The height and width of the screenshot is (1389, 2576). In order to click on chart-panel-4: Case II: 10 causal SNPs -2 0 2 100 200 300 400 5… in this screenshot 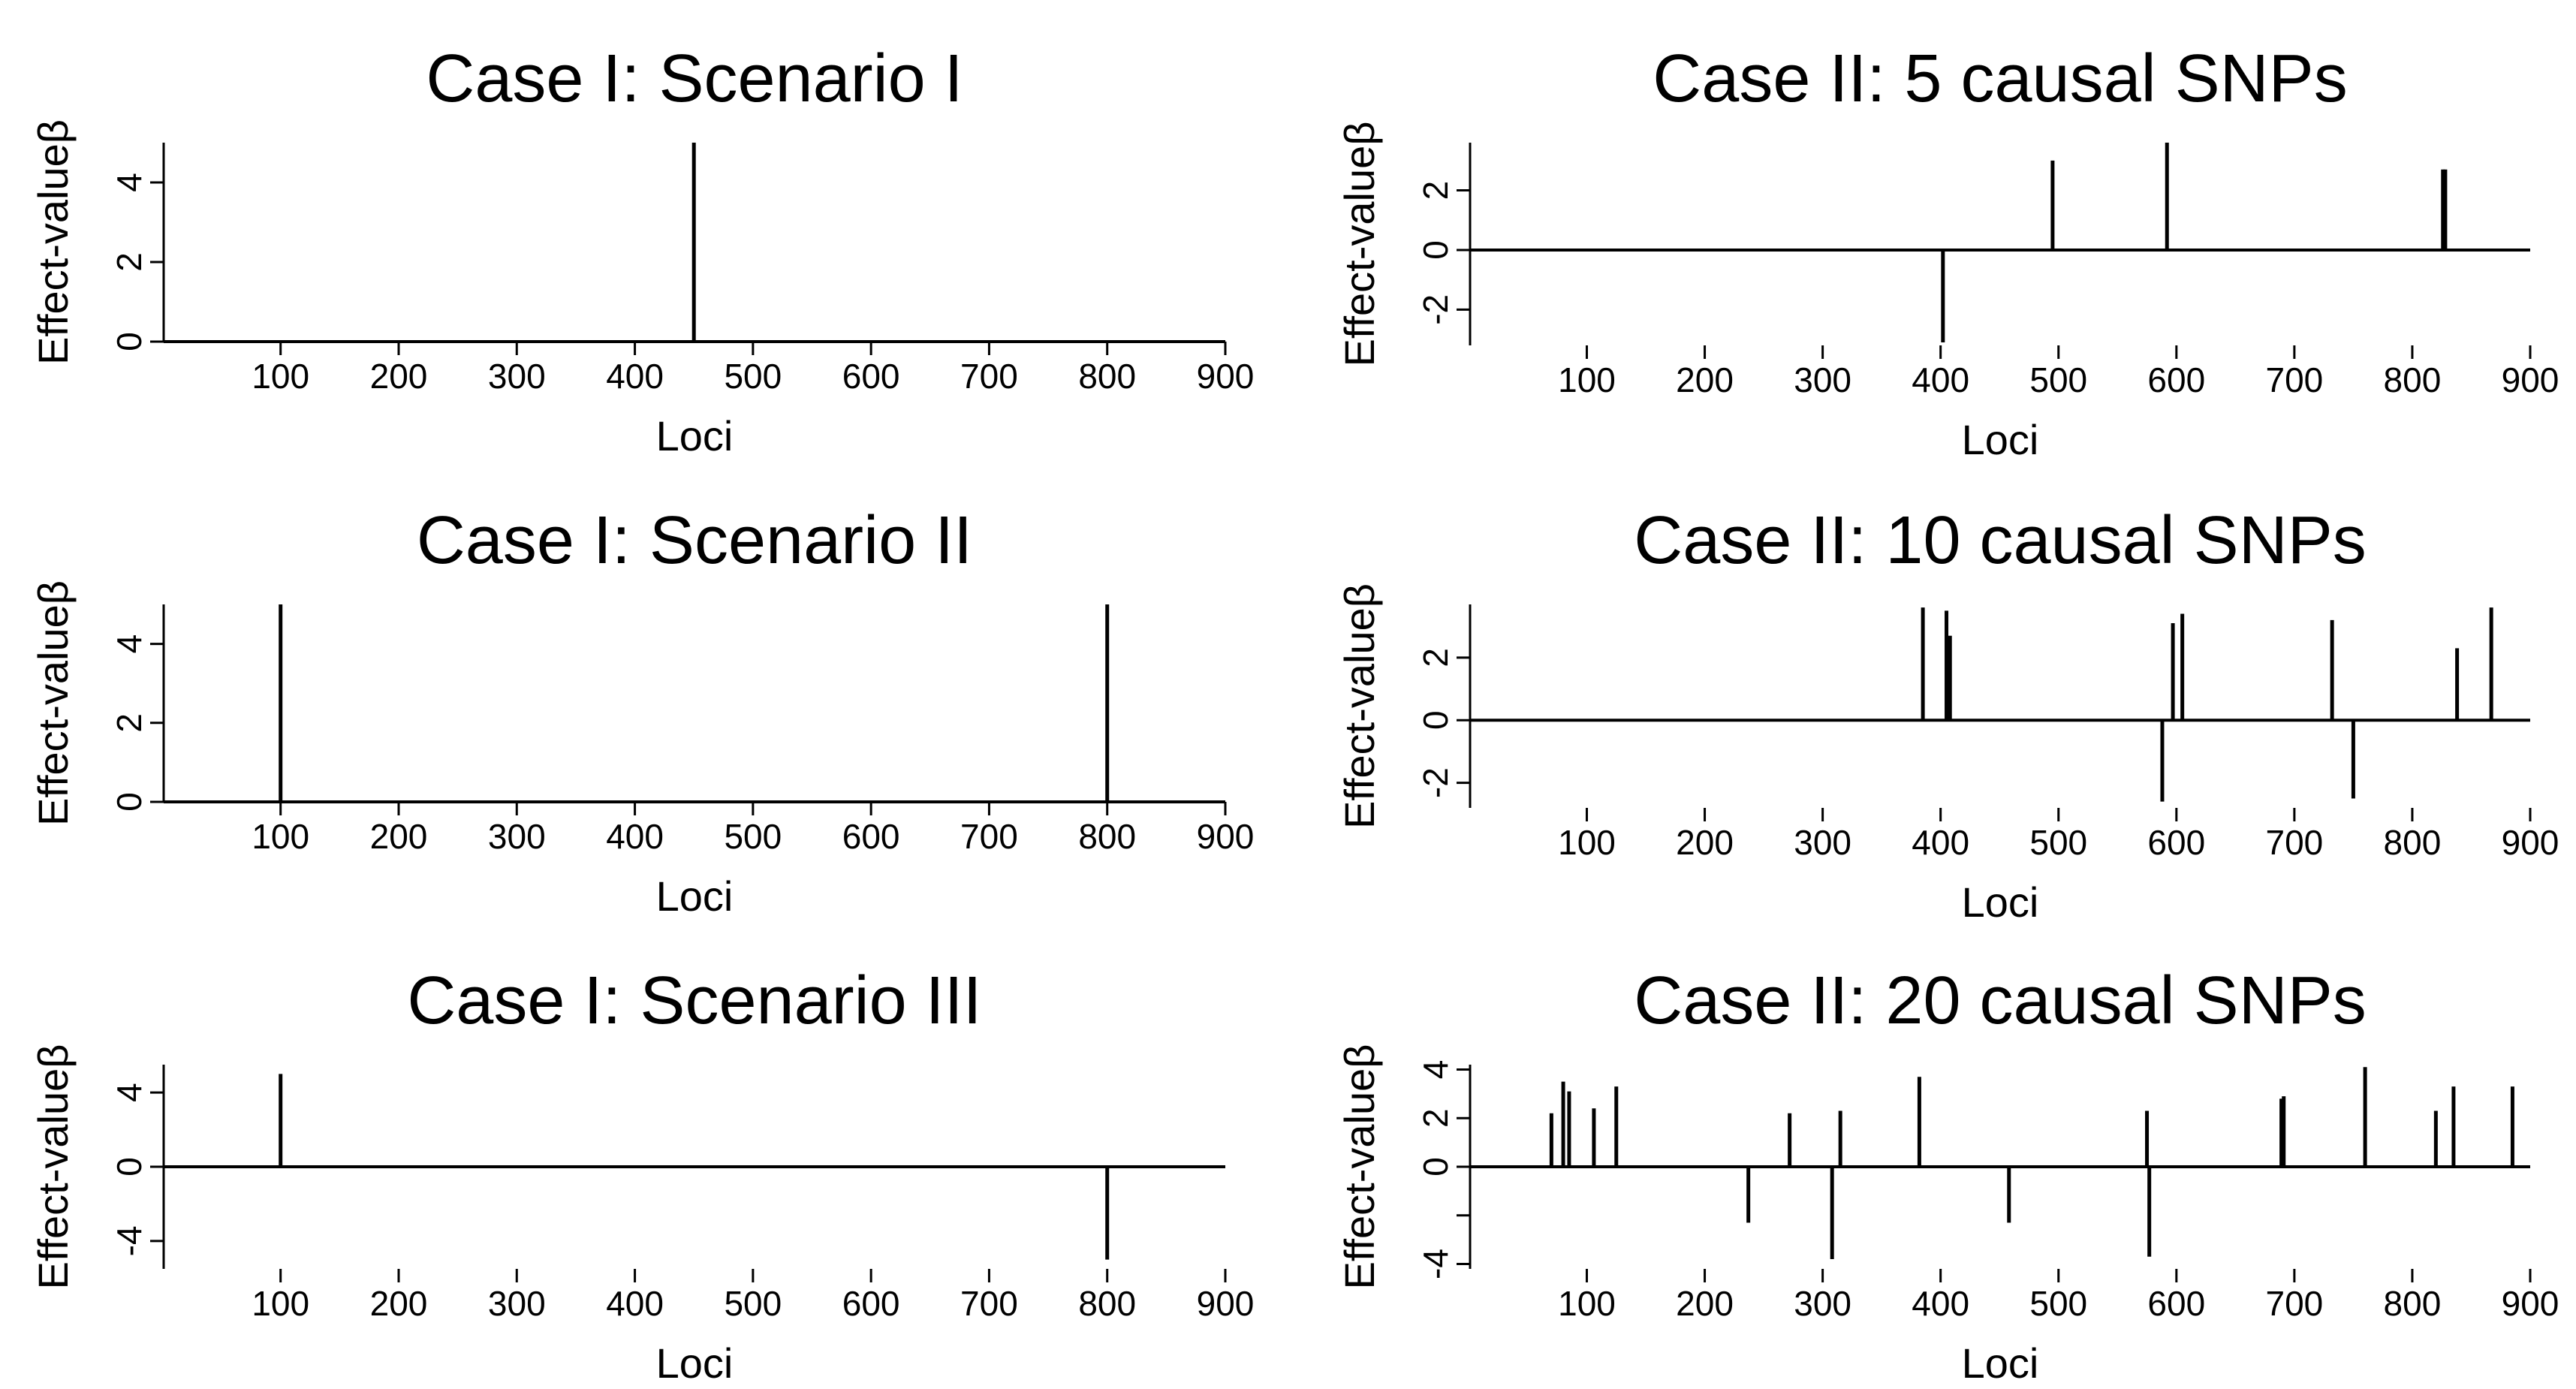, I will do `click(1947, 714)`.